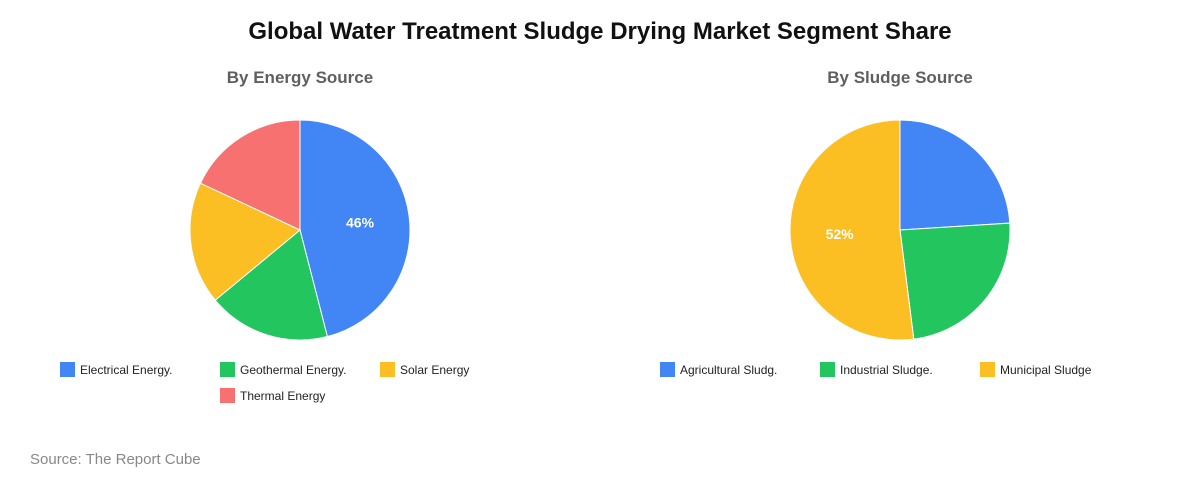 This screenshot has height=480, width=1200. What do you see at coordinates (360, 222) in the screenshot?
I see `pie-data-label: 46%` at bounding box center [360, 222].